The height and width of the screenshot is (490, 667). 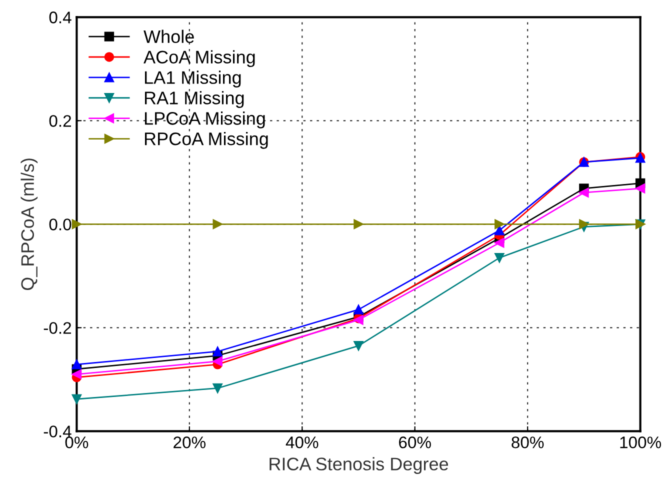 I want to click on x-tick-label: 40%, so click(x=302, y=442).